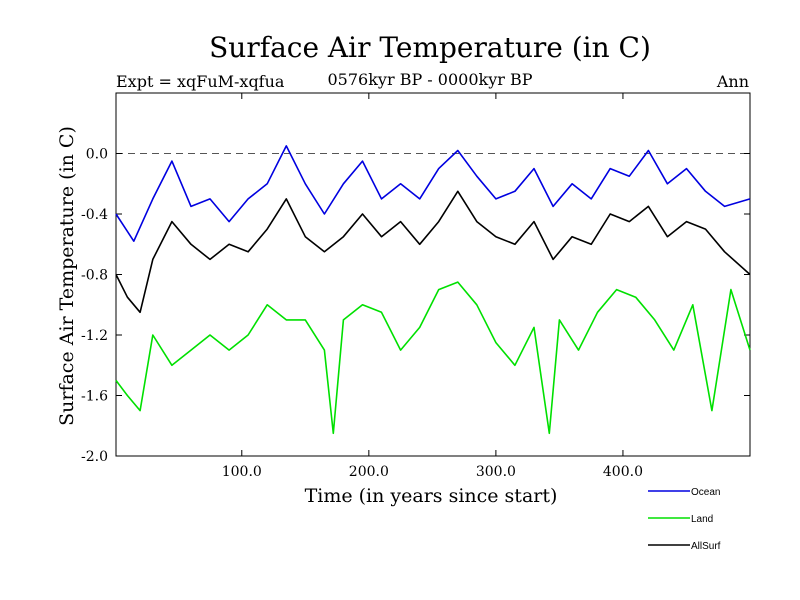  I want to click on x-tick-label: 400.0, so click(623, 472).